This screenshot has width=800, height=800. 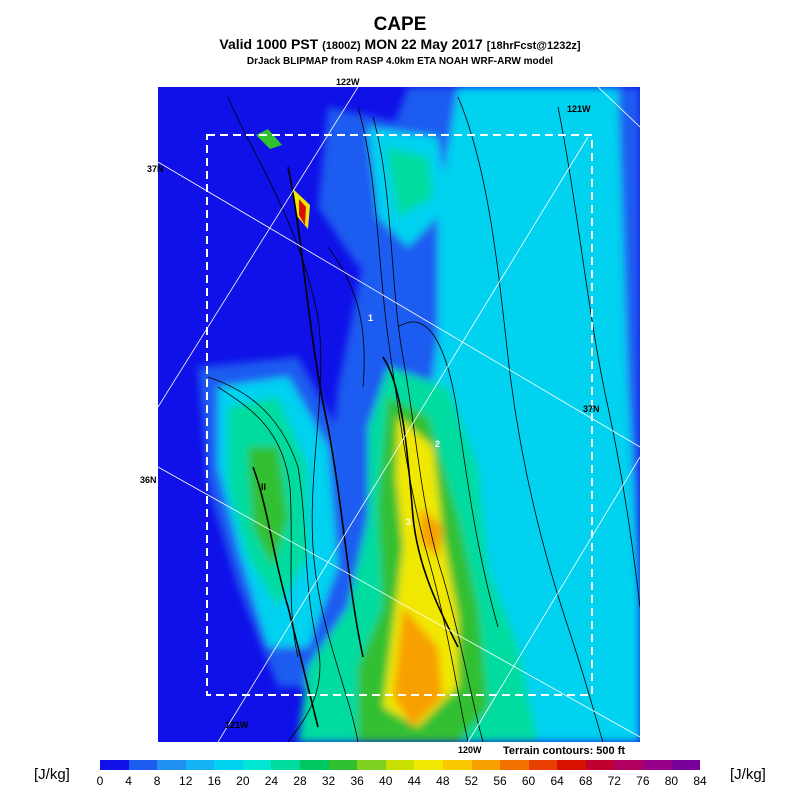 I want to click on colorbar-tick-label: 68, so click(x=586, y=781).